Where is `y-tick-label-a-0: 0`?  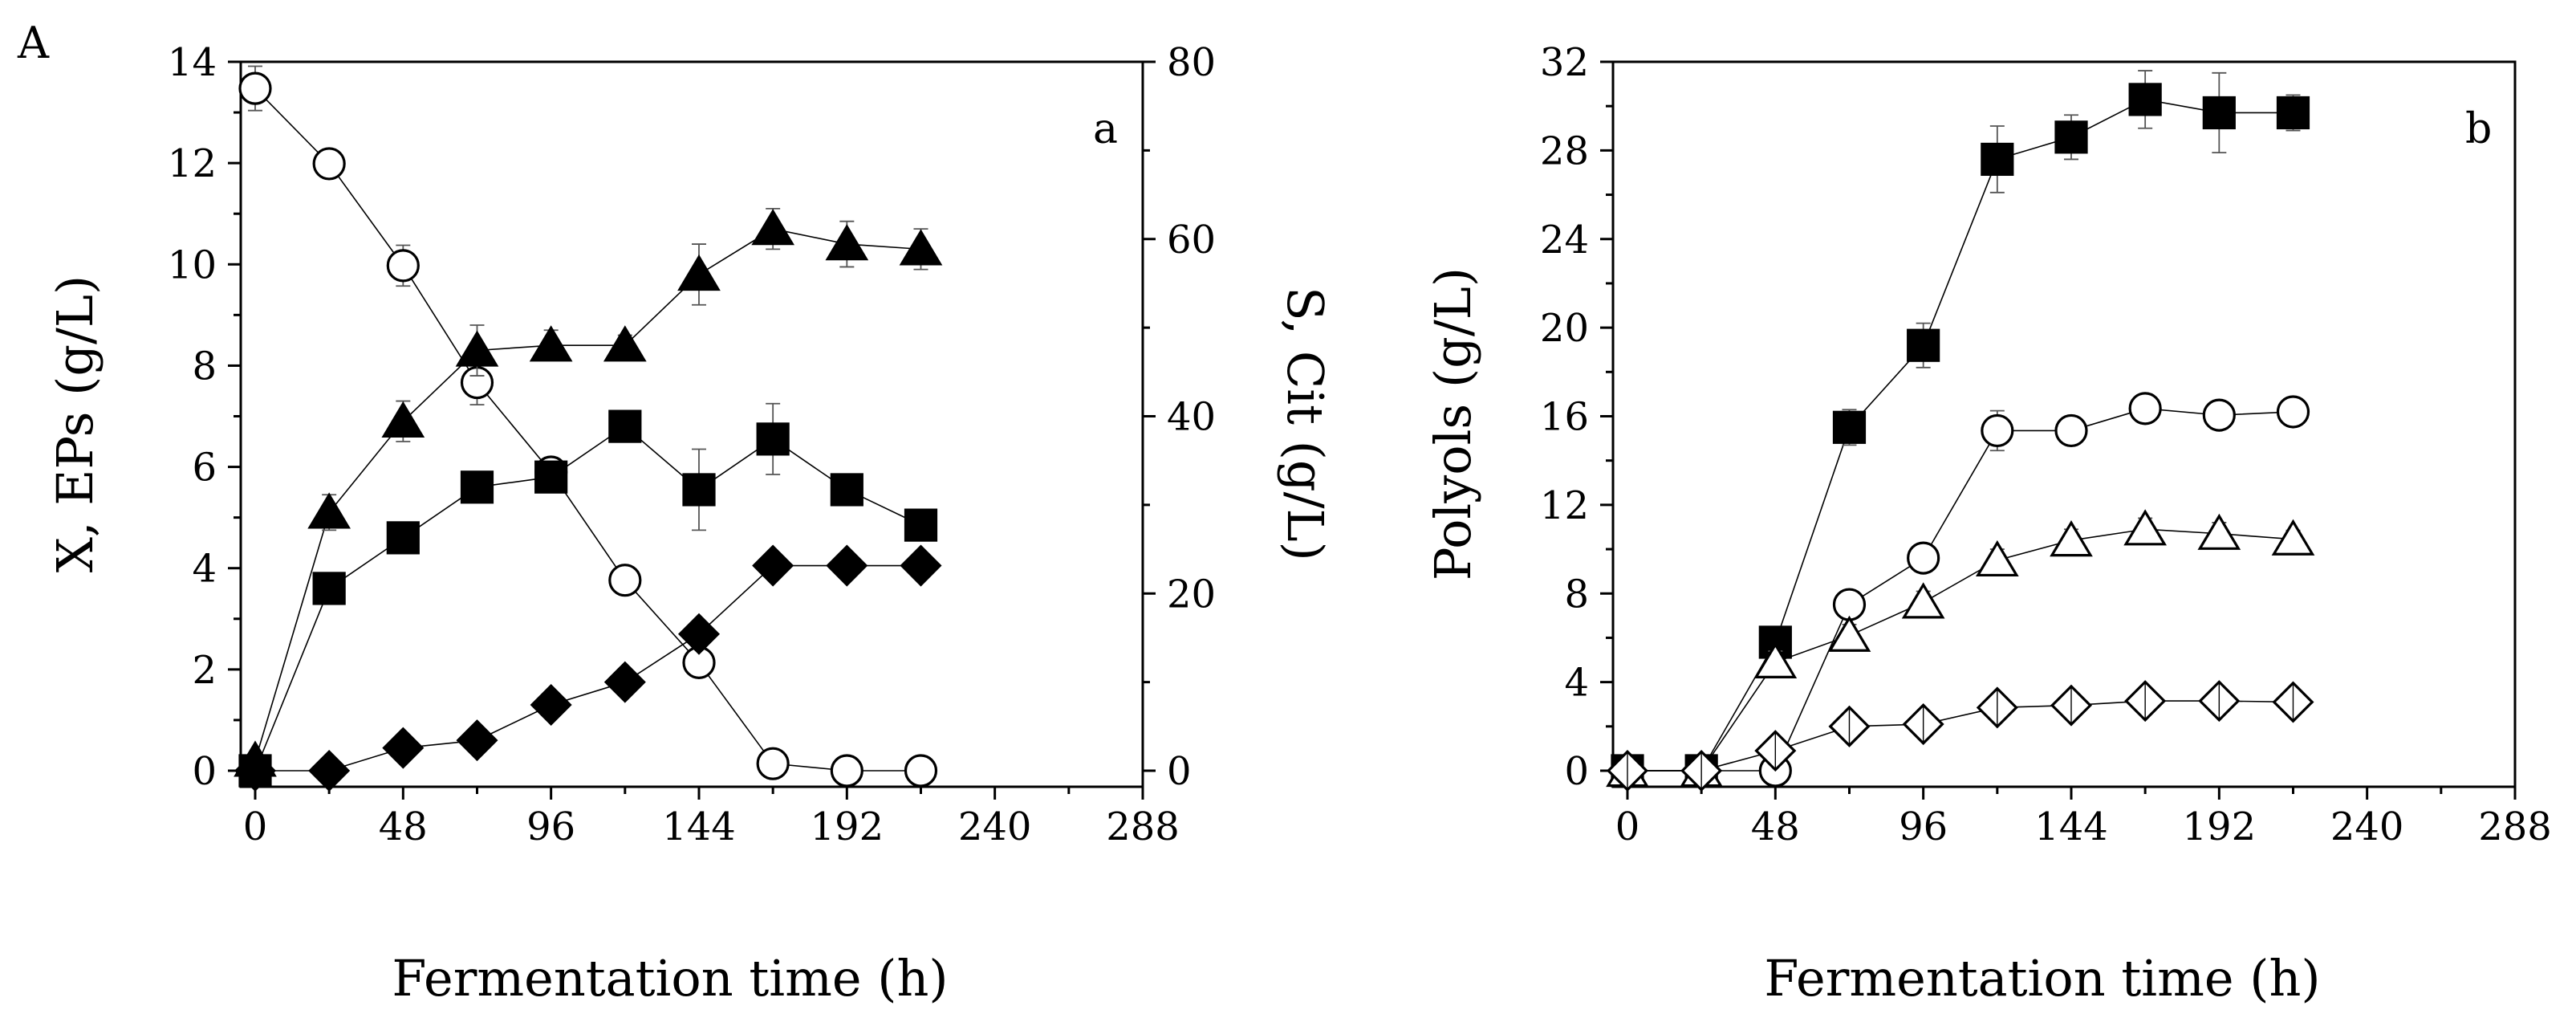 y-tick-label-a-0: 0 is located at coordinates (205, 771).